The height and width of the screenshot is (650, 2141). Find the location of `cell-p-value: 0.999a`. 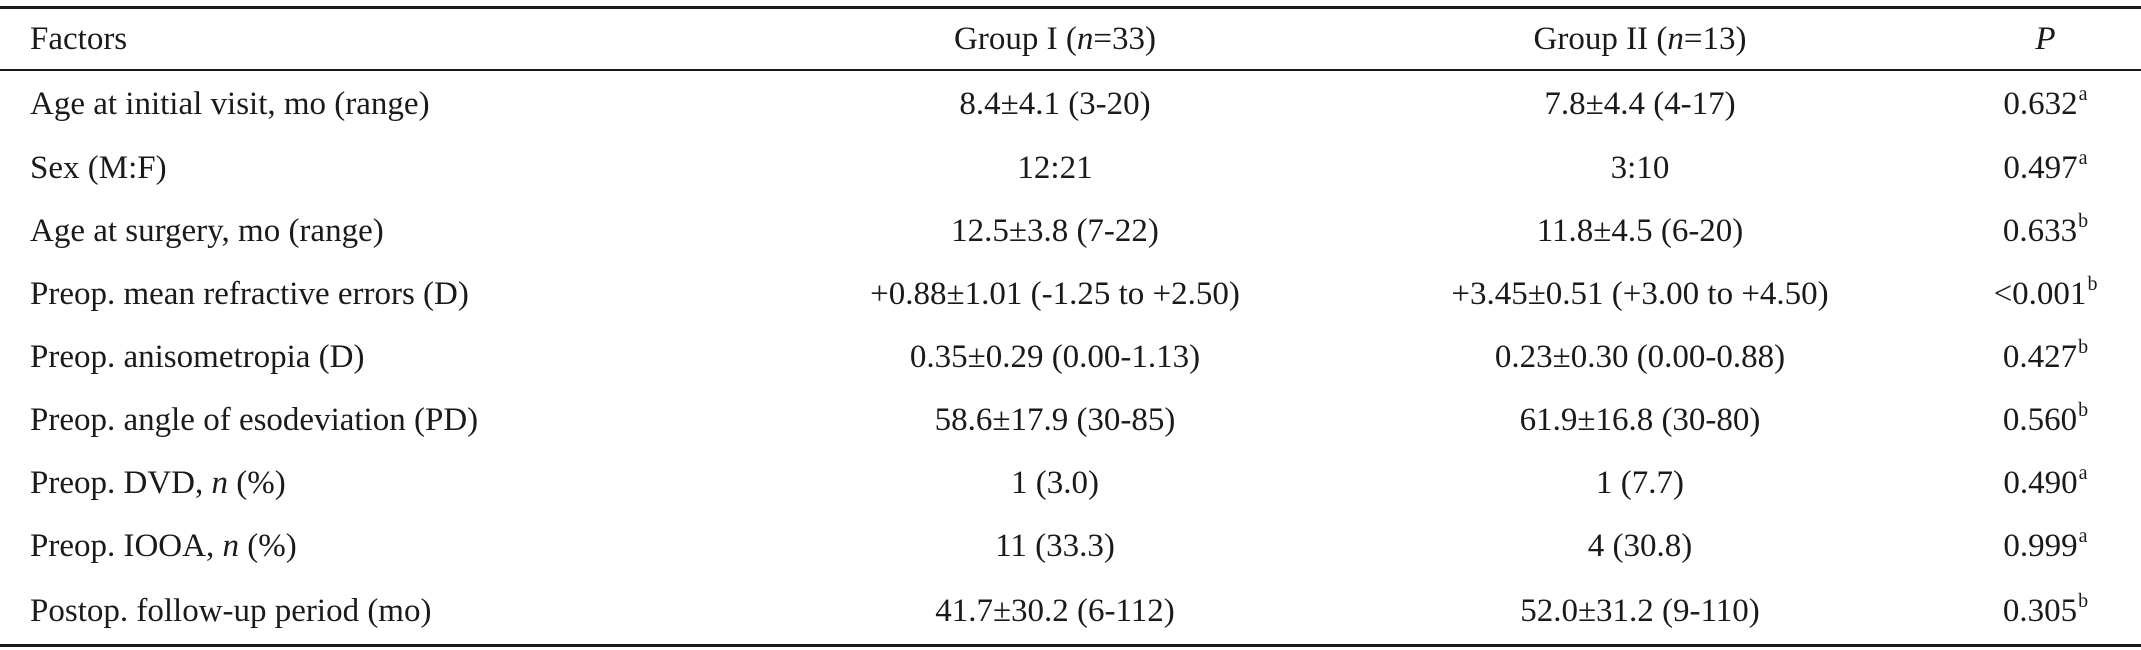

cell-p-value: 0.999a is located at coordinates (2030, 546).